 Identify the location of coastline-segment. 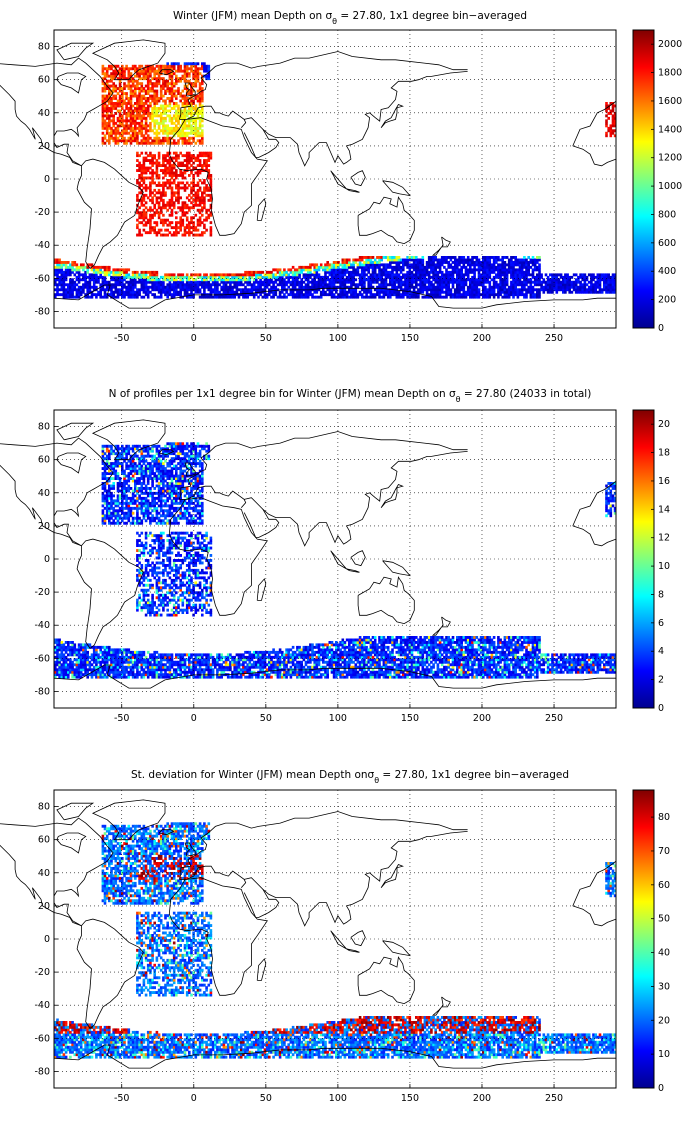
(128, 60).